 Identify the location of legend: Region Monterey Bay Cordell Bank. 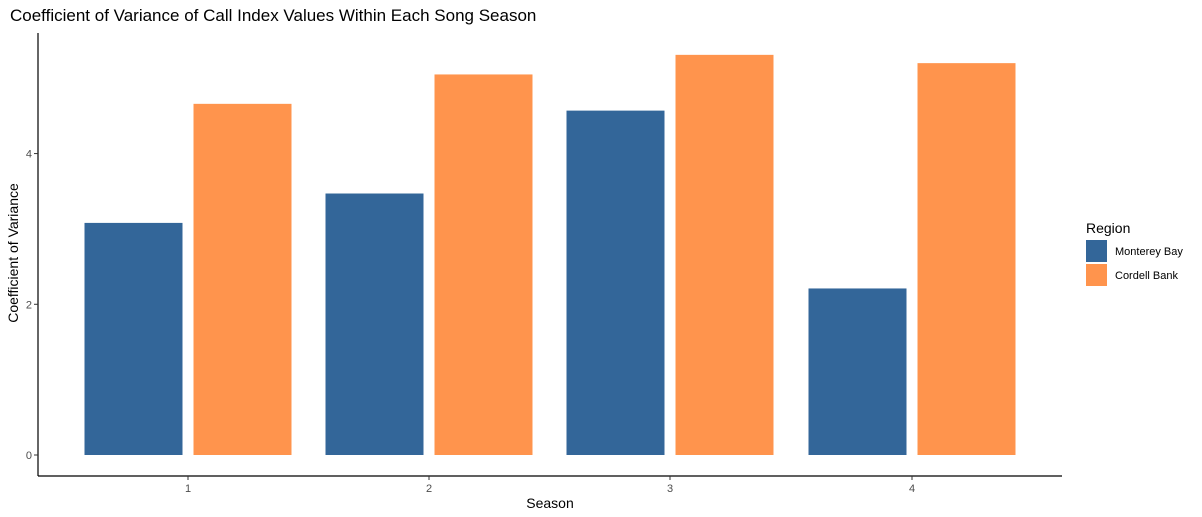
(1134, 253).